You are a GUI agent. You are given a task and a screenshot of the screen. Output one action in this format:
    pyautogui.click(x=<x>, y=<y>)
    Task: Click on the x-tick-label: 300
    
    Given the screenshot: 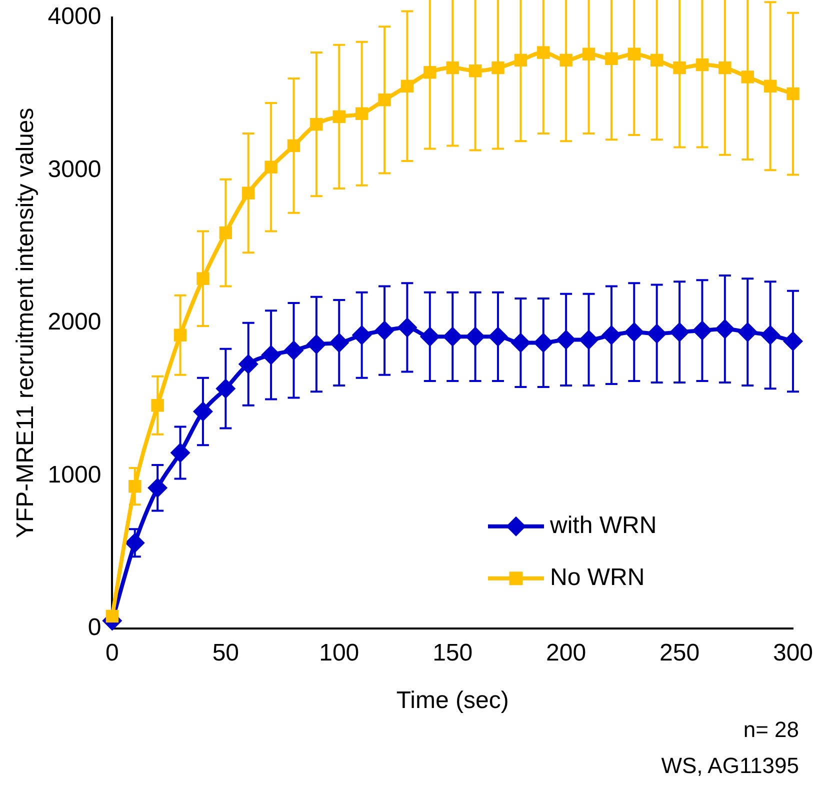 What is the action you would take?
    pyautogui.click(x=793, y=652)
    